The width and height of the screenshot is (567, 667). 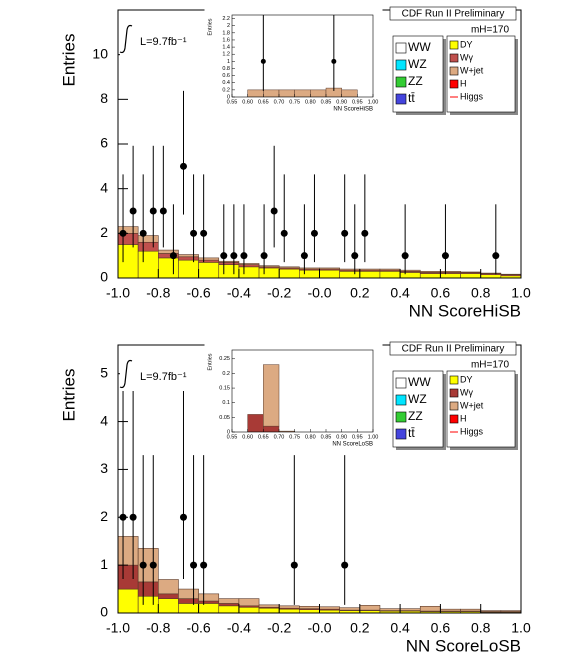 I want to click on x-tick-label: -0.2, so click(x=279, y=293).